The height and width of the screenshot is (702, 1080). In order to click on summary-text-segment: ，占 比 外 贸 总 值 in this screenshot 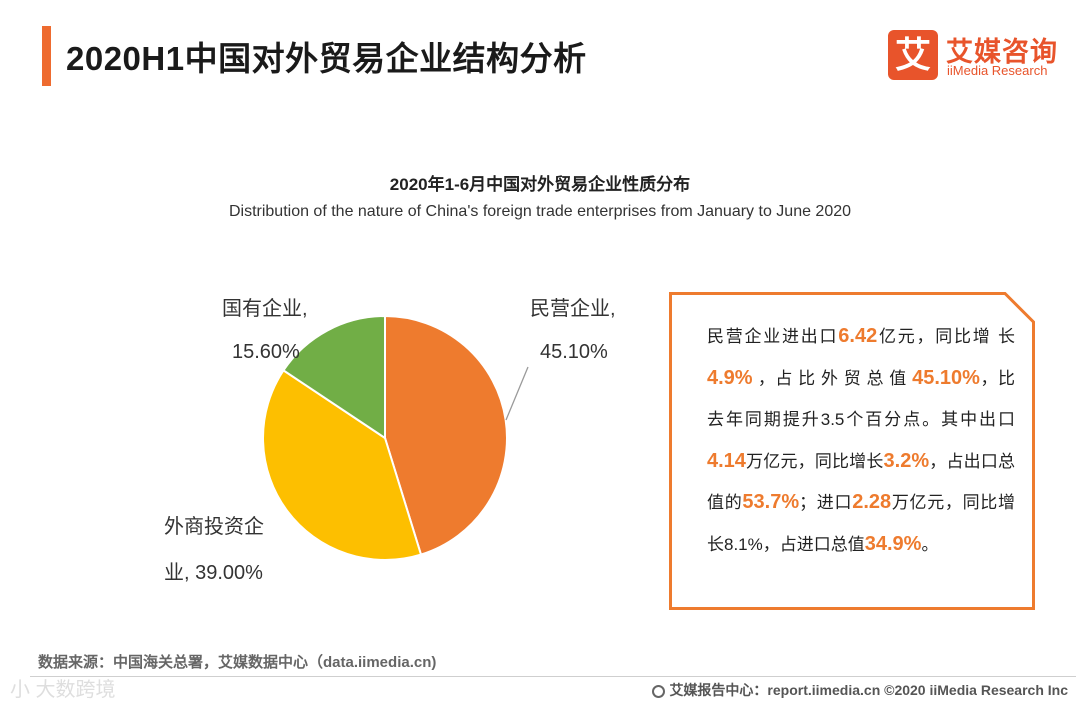, I will do `click(832, 378)`.